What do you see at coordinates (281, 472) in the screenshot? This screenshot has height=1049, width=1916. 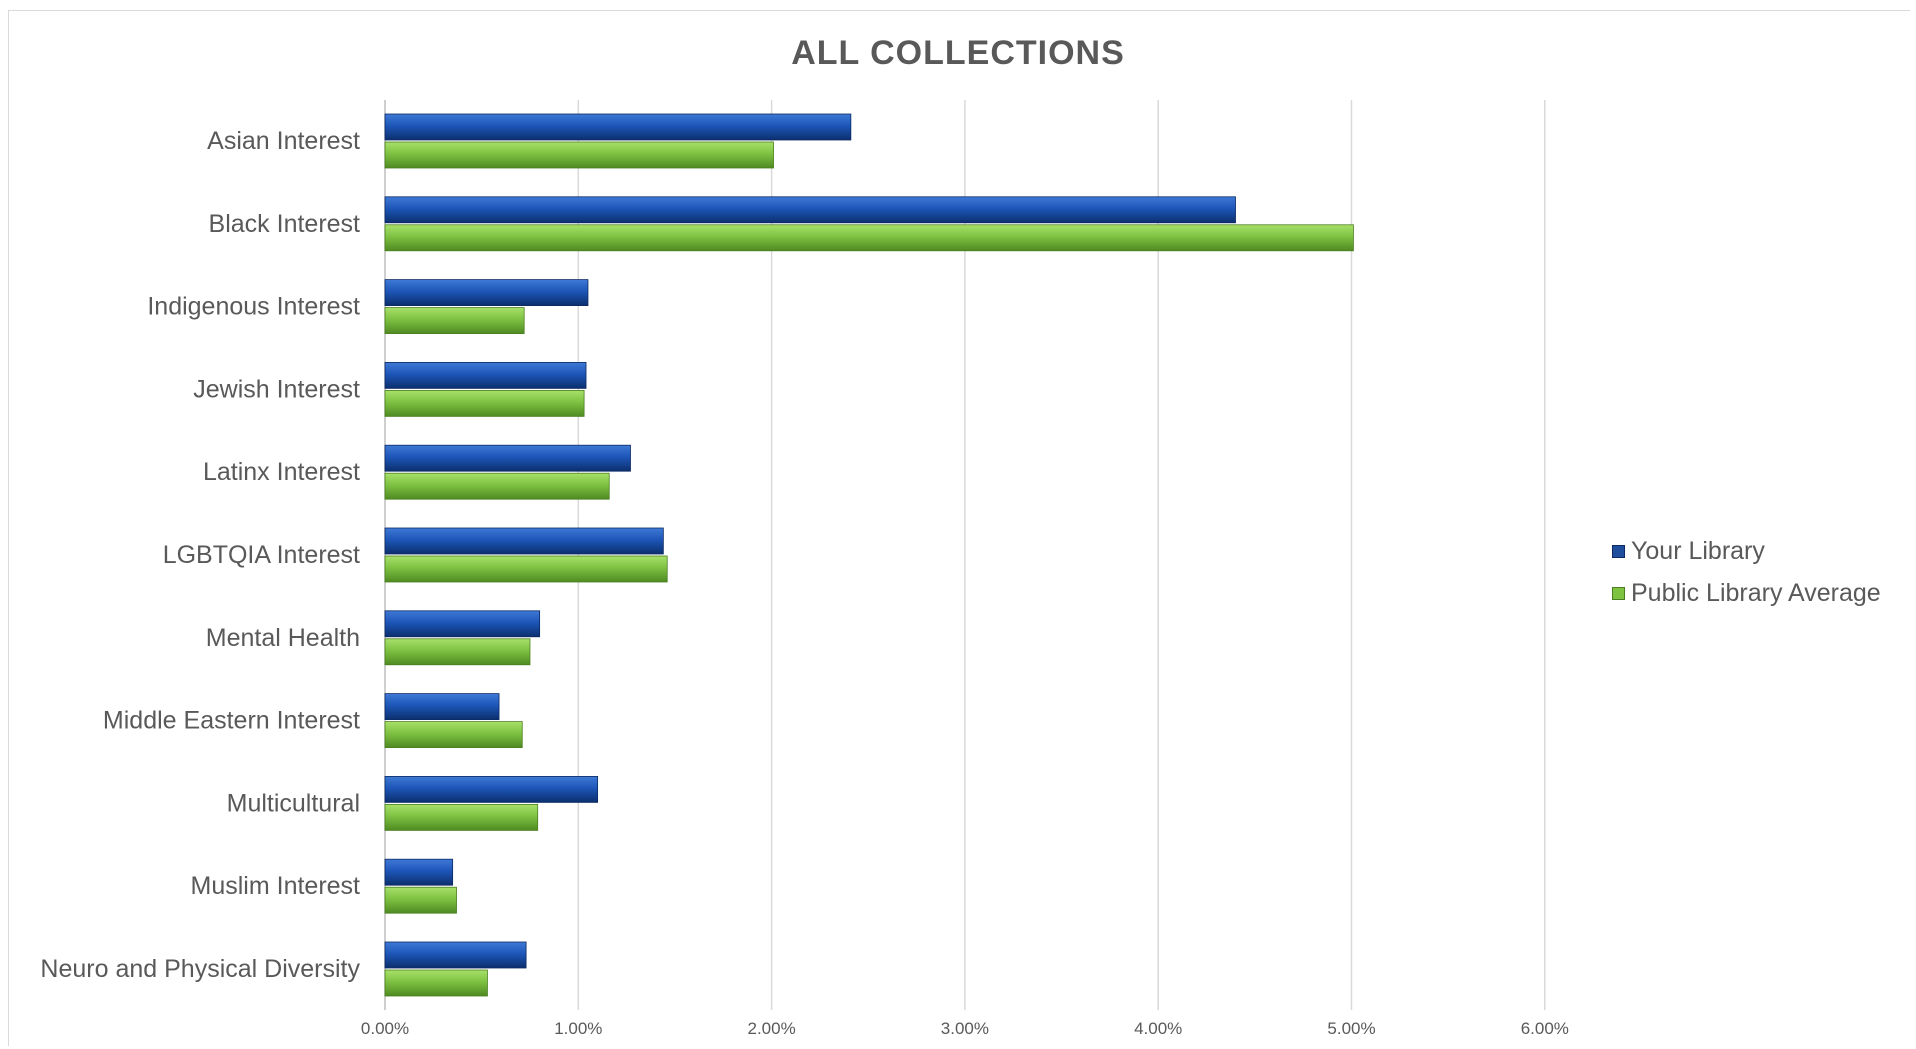 I see `category-label: Latinx Interest` at bounding box center [281, 472].